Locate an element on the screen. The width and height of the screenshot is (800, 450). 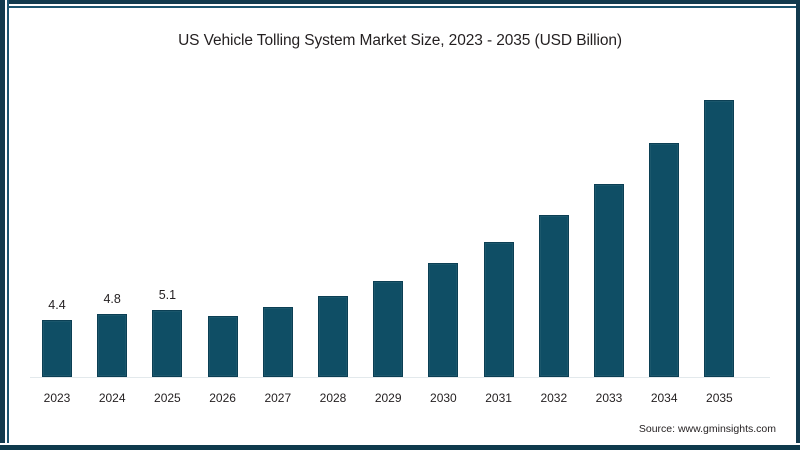
bar-2025 is located at coordinates (167, 343).